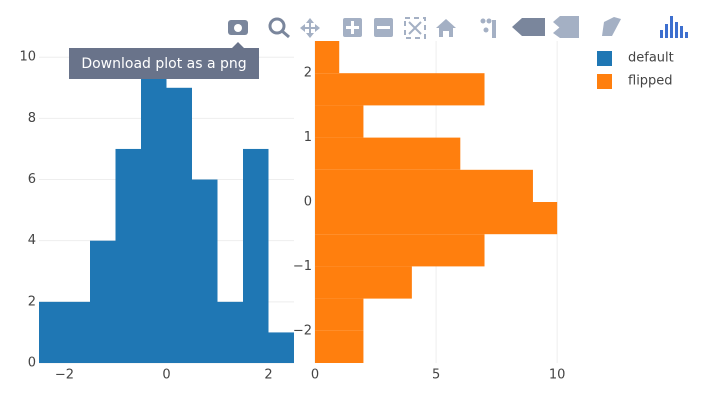  What do you see at coordinates (32, 118) in the screenshot?
I see `y-tick-label: 8` at bounding box center [32, 118].